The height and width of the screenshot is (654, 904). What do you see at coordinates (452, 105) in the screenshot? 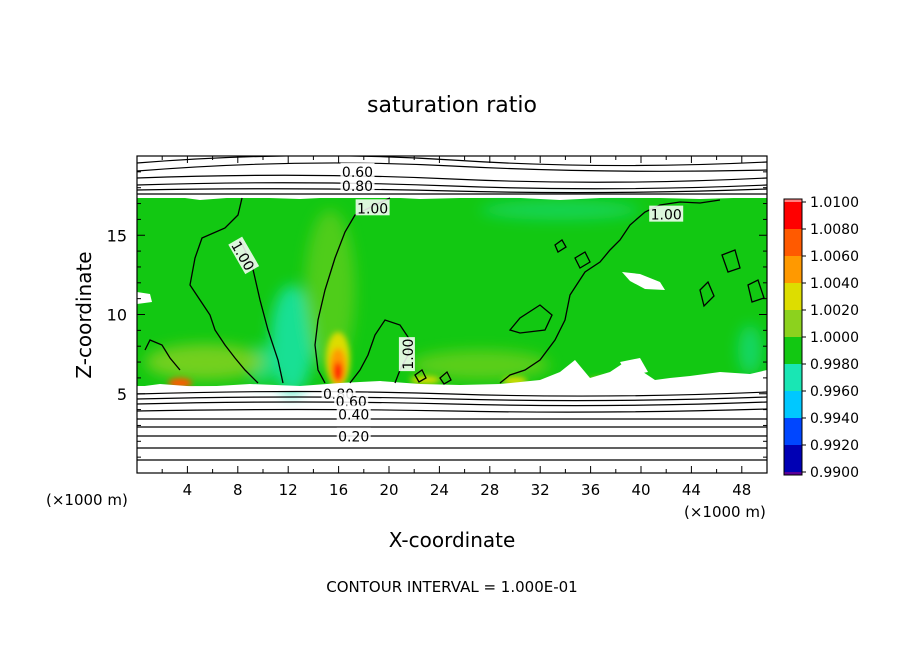
I see `chart-title: saturation ratio` at bounding box center [452, 105].